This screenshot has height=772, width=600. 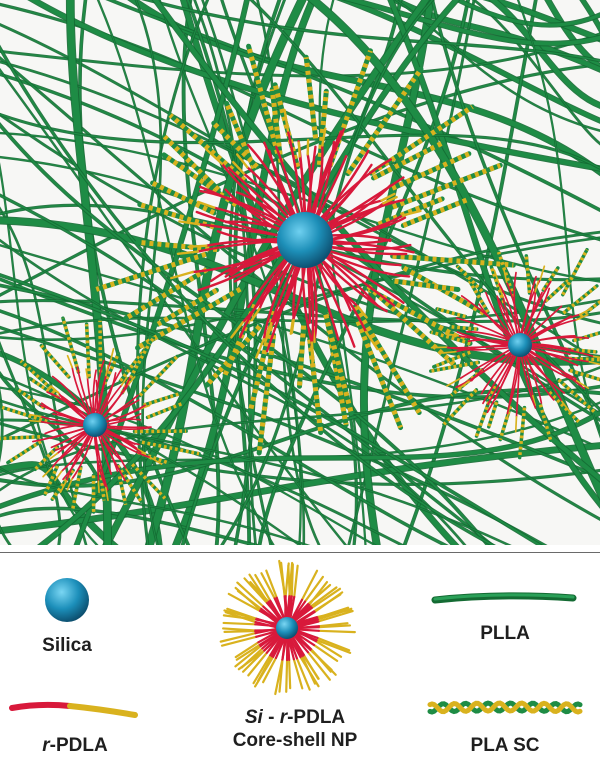 I want to click on r-pdla-label: r-PDLA, so click(x=75, y=746).